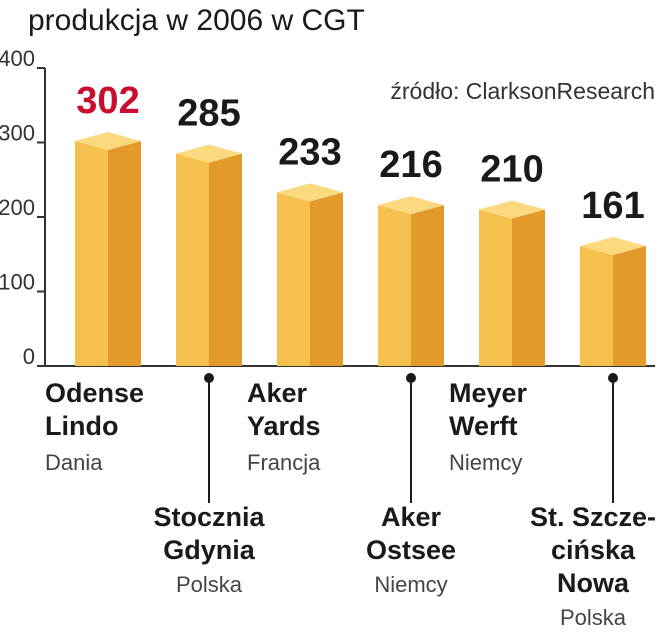 This screenshot has height=640, width=660. I want to click on category-name: Gdynia, so click(209, 550).